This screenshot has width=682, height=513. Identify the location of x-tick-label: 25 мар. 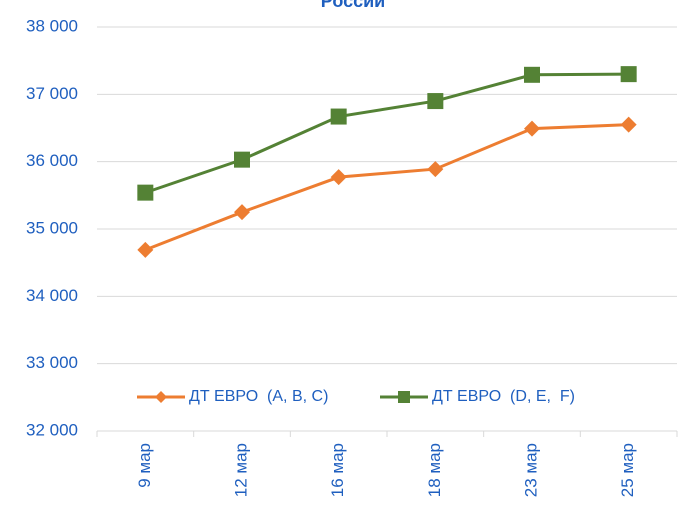
(627, 470).